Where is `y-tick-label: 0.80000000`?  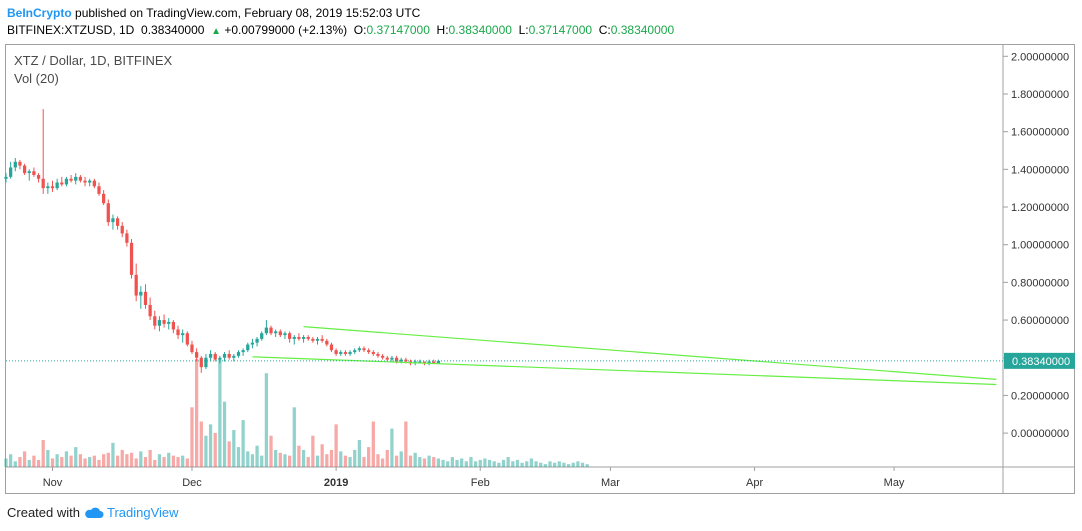 y-tick-label: 0.80000000 is located at coordinates (1040, 283).